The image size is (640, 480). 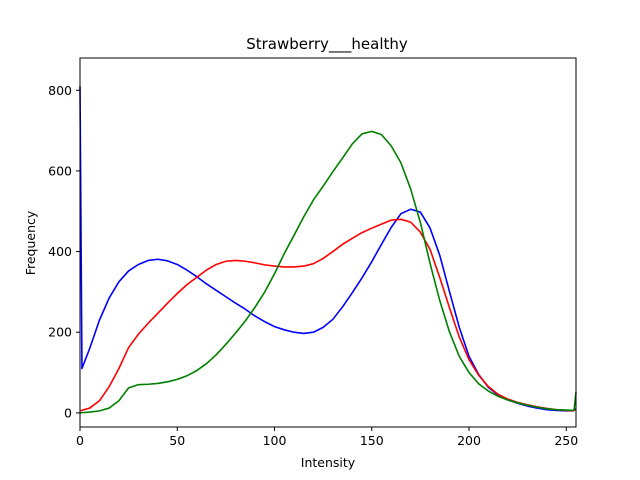 I want to click on chart-title: Strawberry___healthy, so click(x=327, y=44).